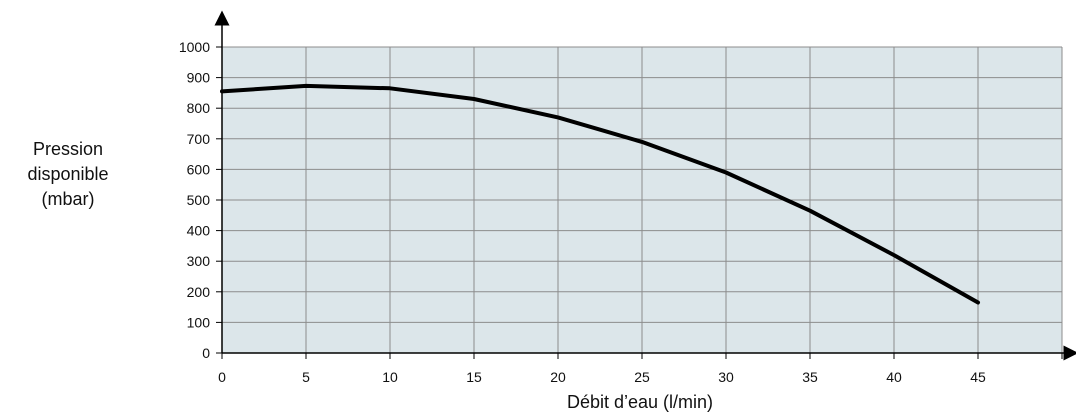  What do you see at coordinates (390, 377) in the screenshot?
I see `x-tick-label: 10` at bounding box center [390, 377].